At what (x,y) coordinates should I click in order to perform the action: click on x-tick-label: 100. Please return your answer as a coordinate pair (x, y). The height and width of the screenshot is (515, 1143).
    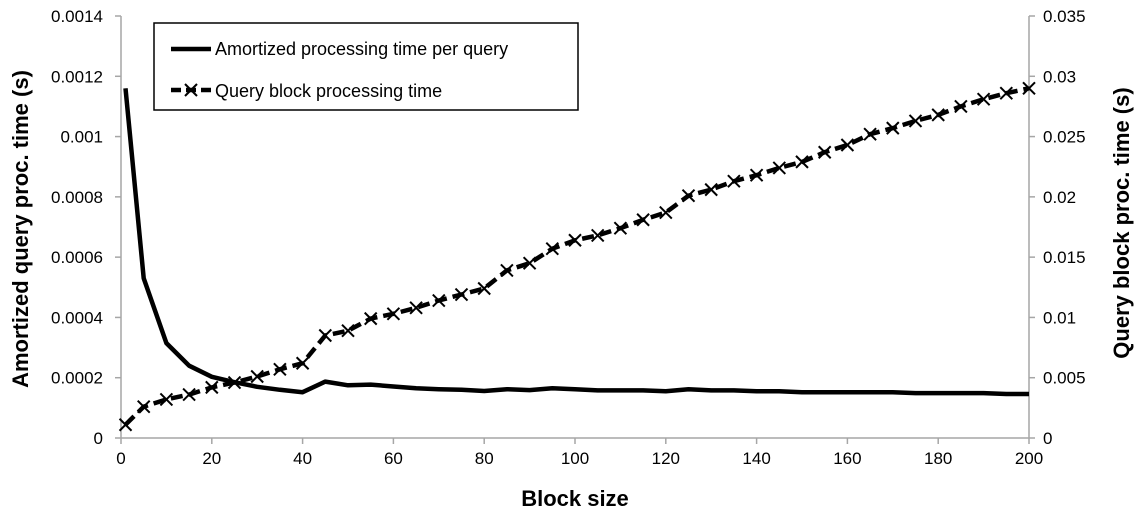
    Looking at the image, I should click on (575, 458).